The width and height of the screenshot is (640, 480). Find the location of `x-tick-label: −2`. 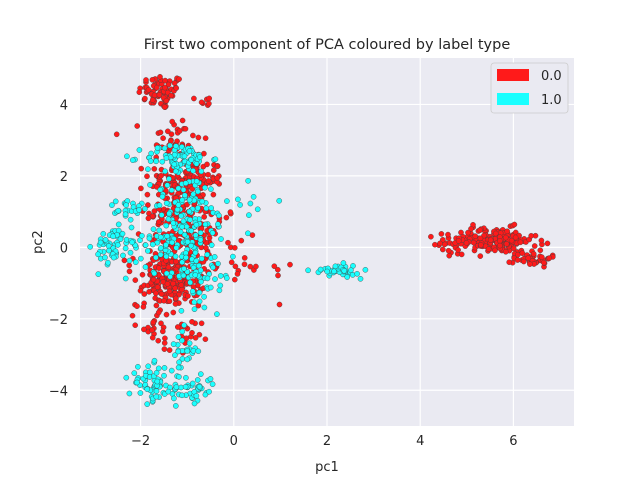

x-tick-label: −2 is located at coordinates (140, 441).